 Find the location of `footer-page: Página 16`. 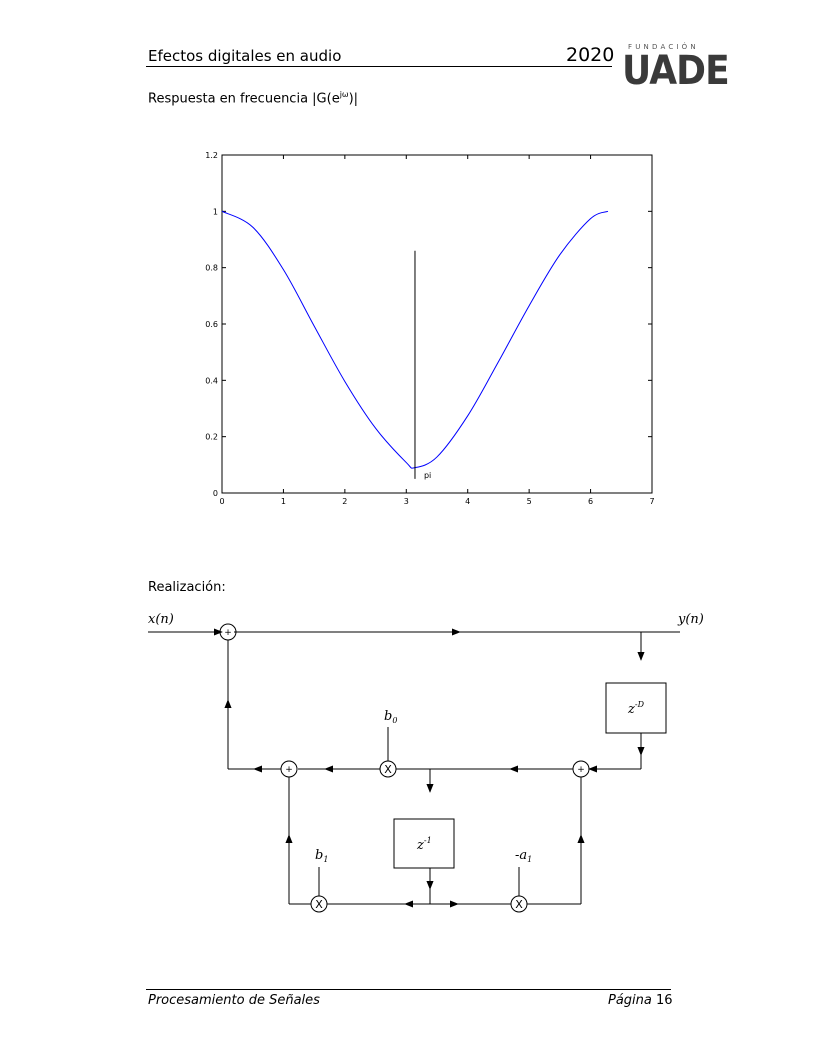

footer-page: Página 16 is located at coordinates (640, 1000).